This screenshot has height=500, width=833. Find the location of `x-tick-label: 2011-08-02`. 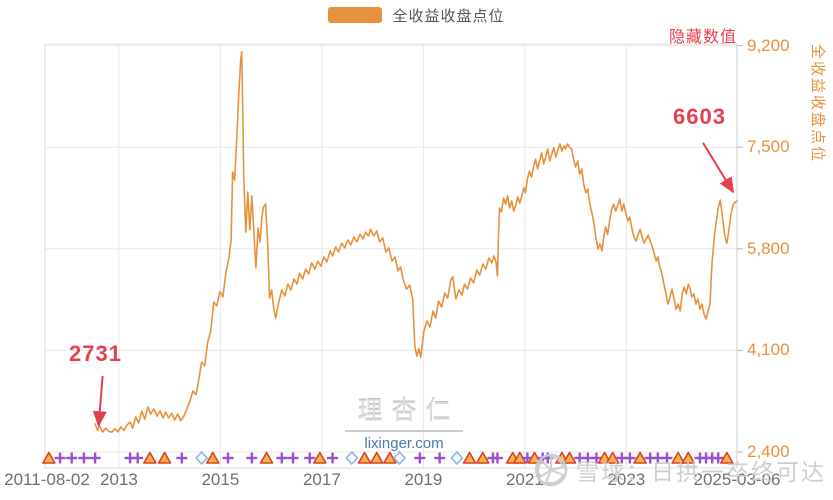

x-tick-label: 2011-08-02 is located at coordinates (47, 479).